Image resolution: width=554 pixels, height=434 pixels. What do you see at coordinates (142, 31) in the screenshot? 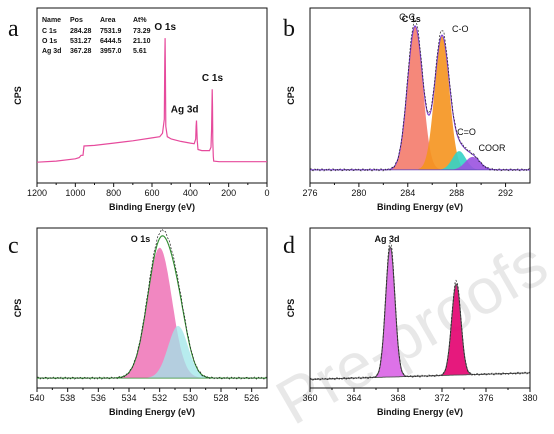
I see `table-cell: 73.29` at bounding box center [142, 31].